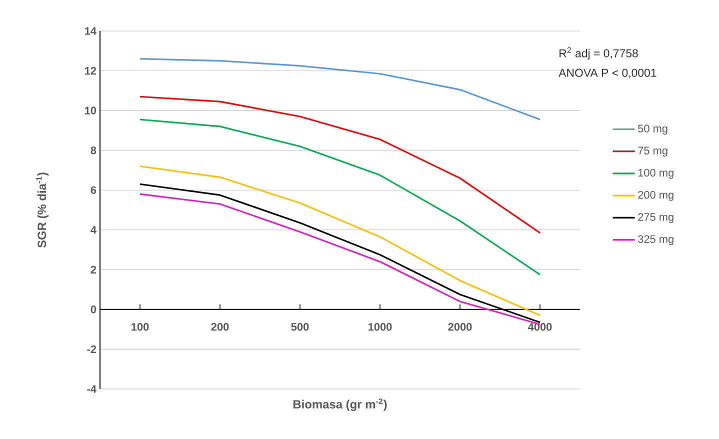  I want to click on y-tick-label: 10, so click(90, 110).